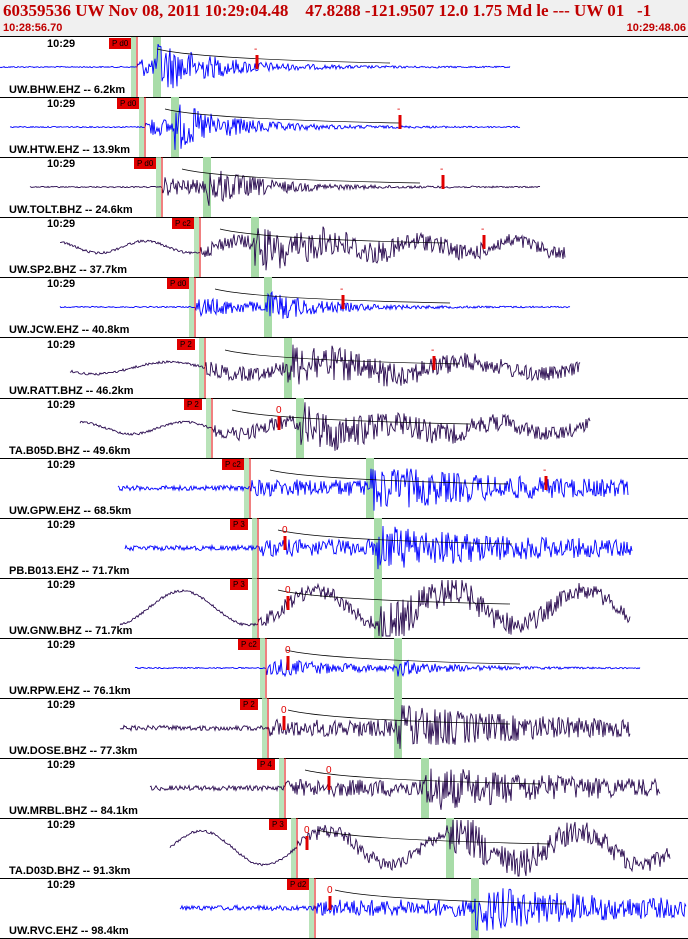 The width and height of the screenshot is (688, 939). What do you see at coordinates (344, 67) in the screenshot?
I see `trace-panel: 10:29 P d0 - UW.BHW.EHZ -- 6.2km` at bounding box center [344, 67].